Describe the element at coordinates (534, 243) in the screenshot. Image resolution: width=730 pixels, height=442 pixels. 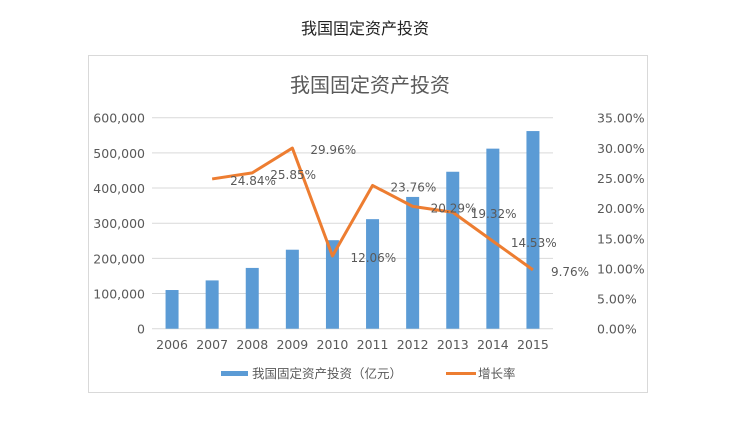
I see `data-label: 14.53%` at that location.